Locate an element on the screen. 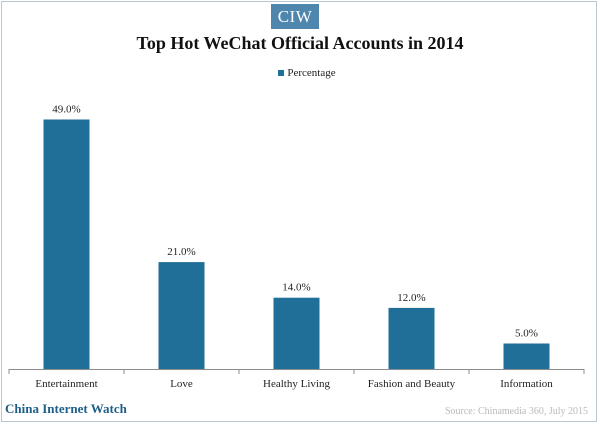  data-label: 49.0% is located at coordinates (66, 110).